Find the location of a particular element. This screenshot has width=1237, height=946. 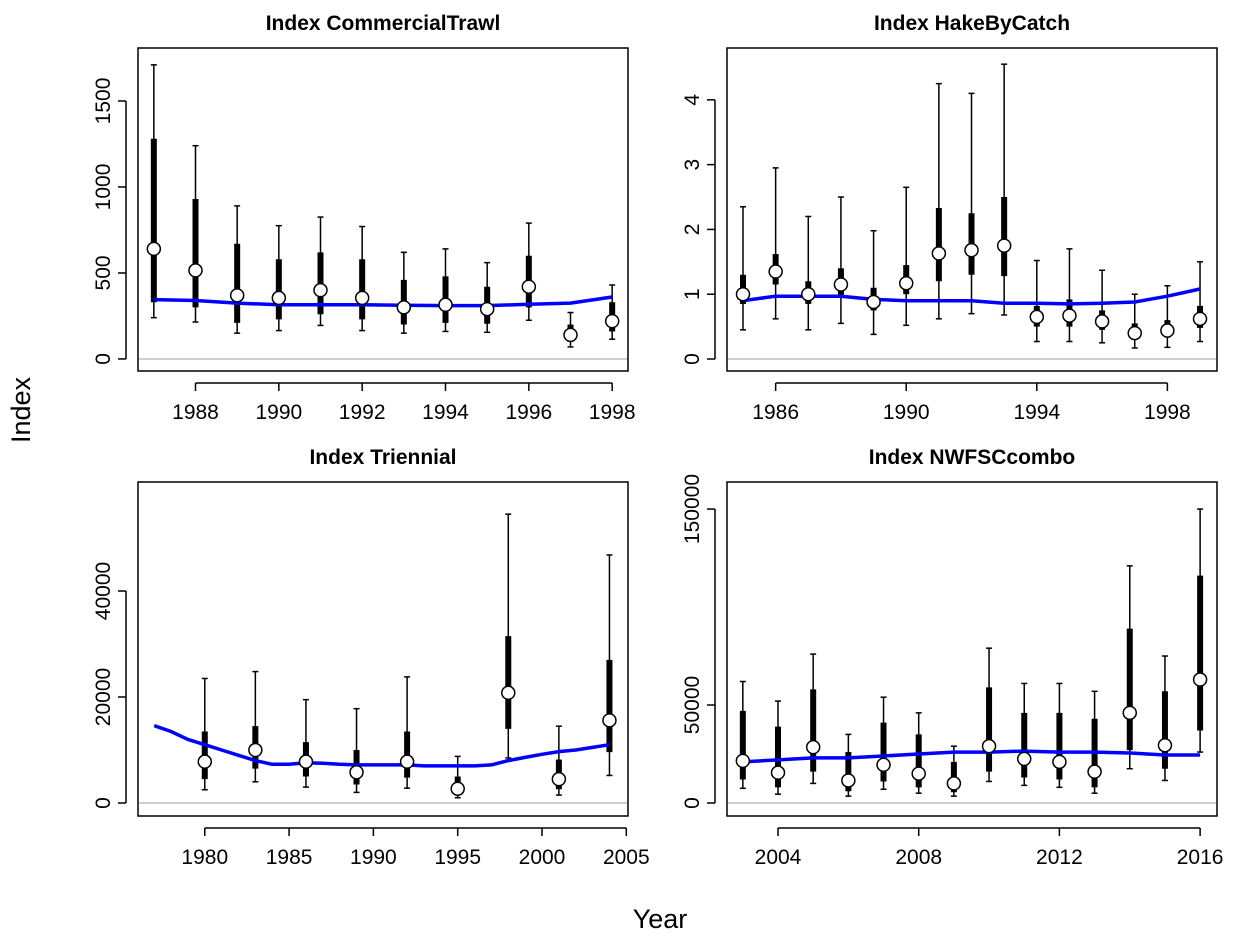

x-tick-label: 1980 is located at coordinates (204, 857).